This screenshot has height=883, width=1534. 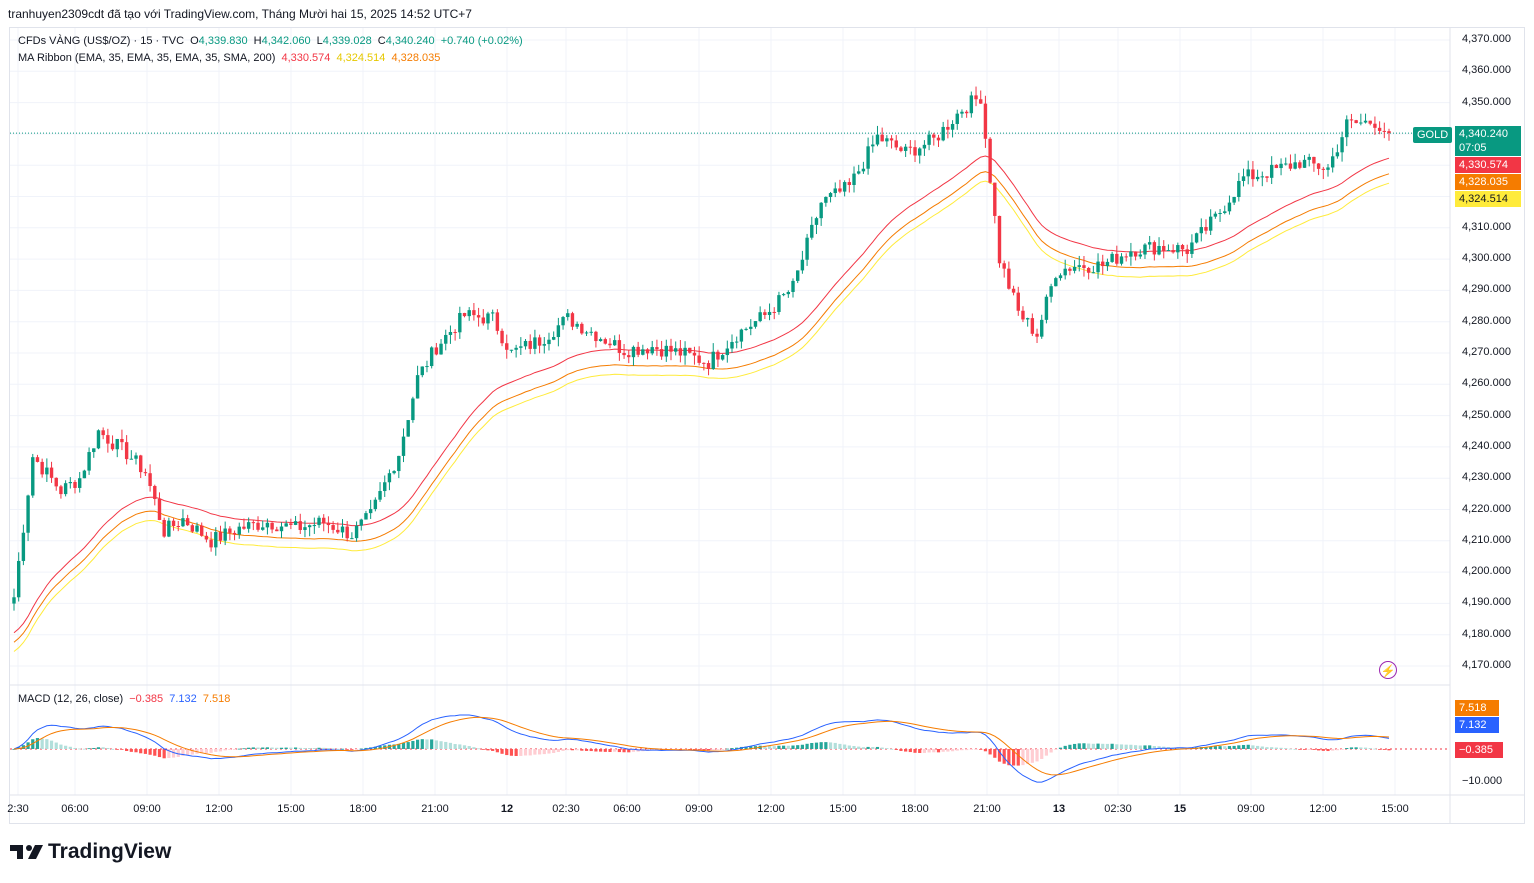 I want to click on tradingview-logo: TradingView, so click(x=90, y=852).